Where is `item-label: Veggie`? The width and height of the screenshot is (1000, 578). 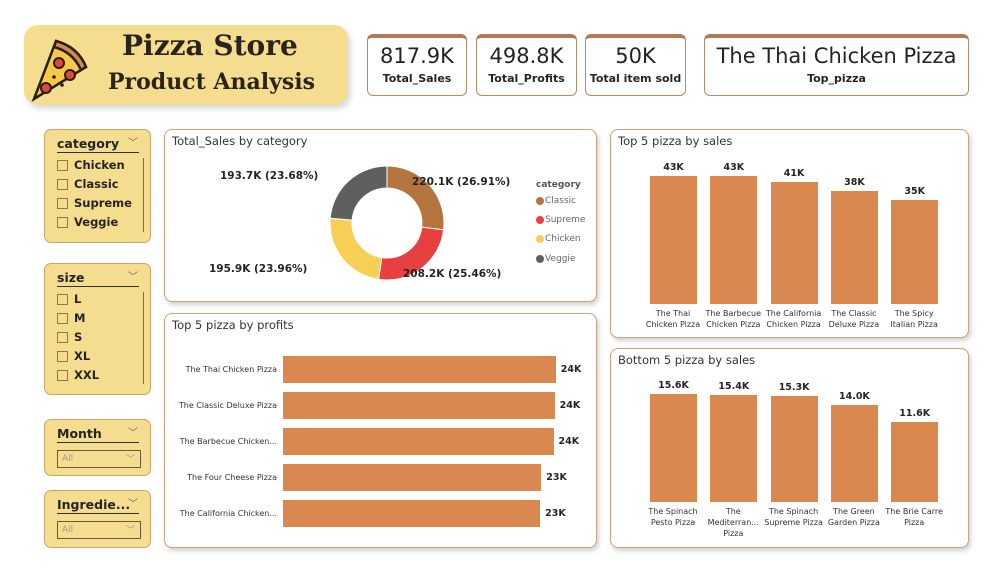
item-label: Veggie is located at coordinates (96, 222).